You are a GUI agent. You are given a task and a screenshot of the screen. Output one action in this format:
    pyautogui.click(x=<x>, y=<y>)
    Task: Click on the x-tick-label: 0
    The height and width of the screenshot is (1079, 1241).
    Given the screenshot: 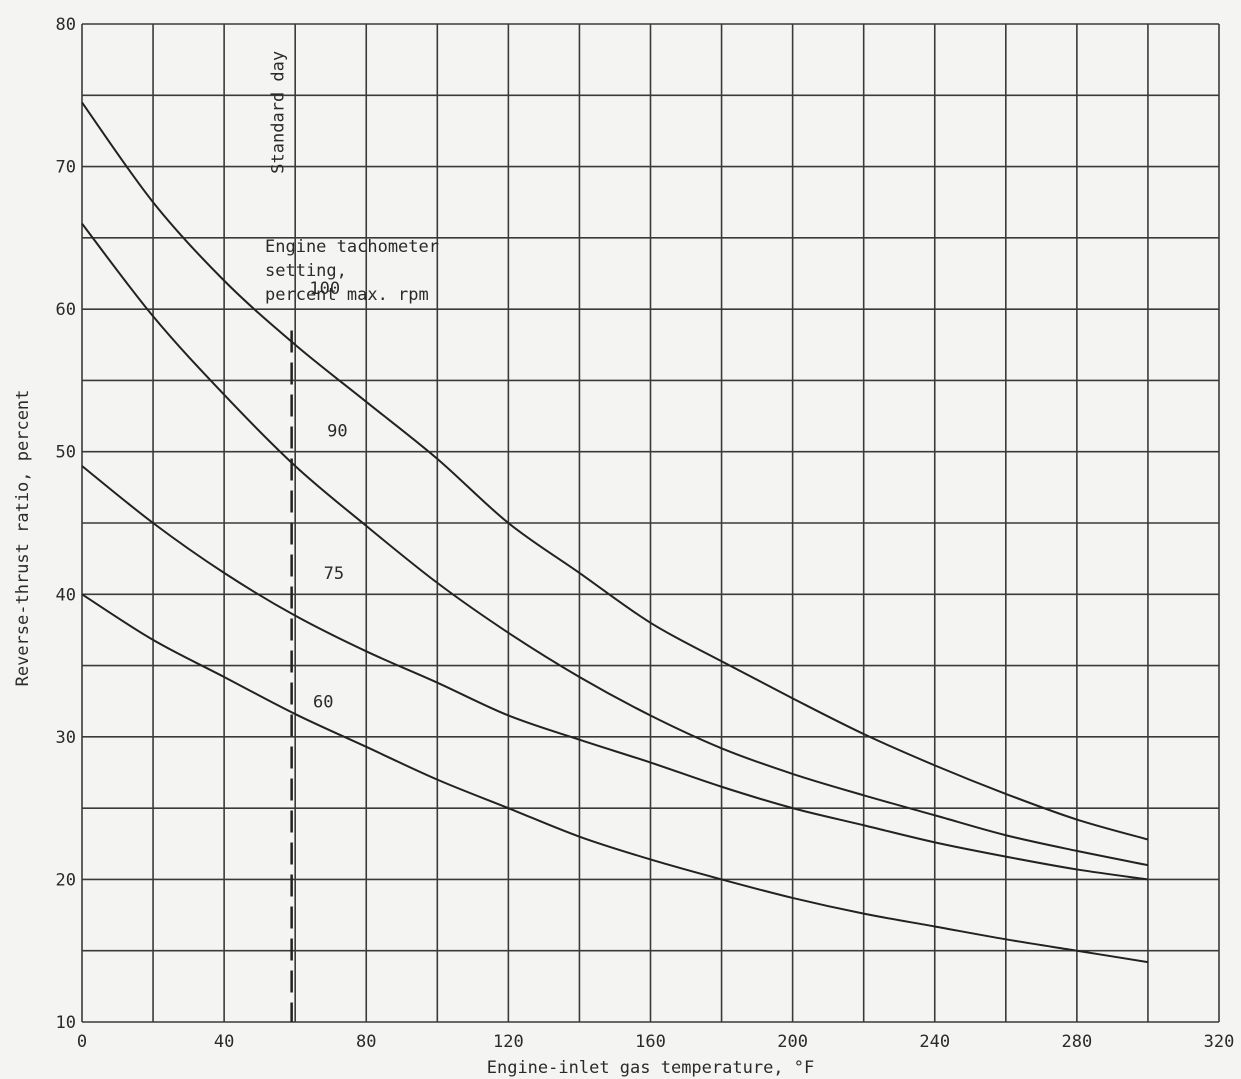 What is the action you would take?
    pyautogui.click(x=82, y=1042)
    